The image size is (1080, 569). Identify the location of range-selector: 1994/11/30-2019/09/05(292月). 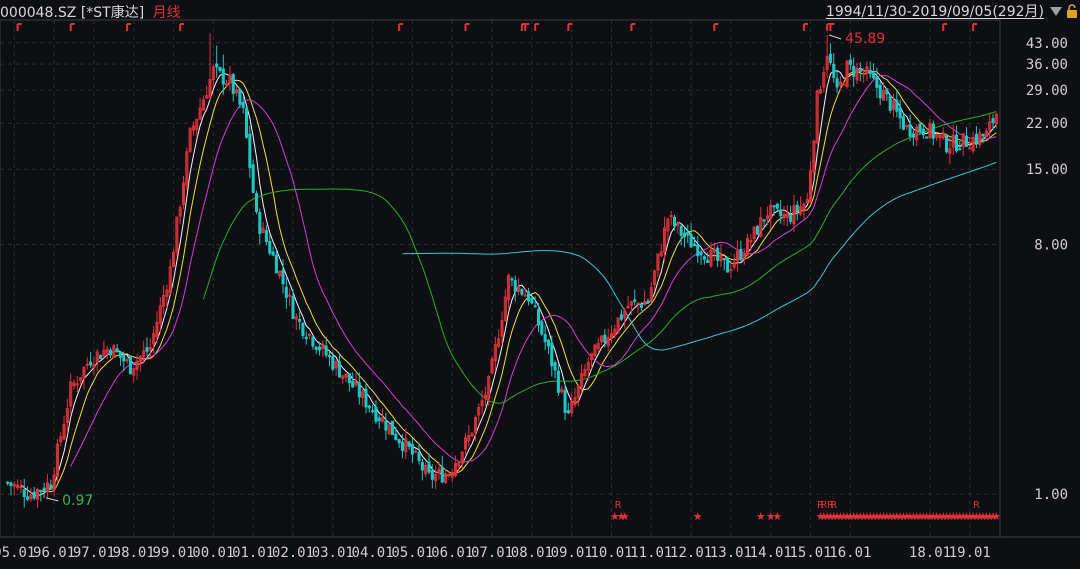
(952, 11).